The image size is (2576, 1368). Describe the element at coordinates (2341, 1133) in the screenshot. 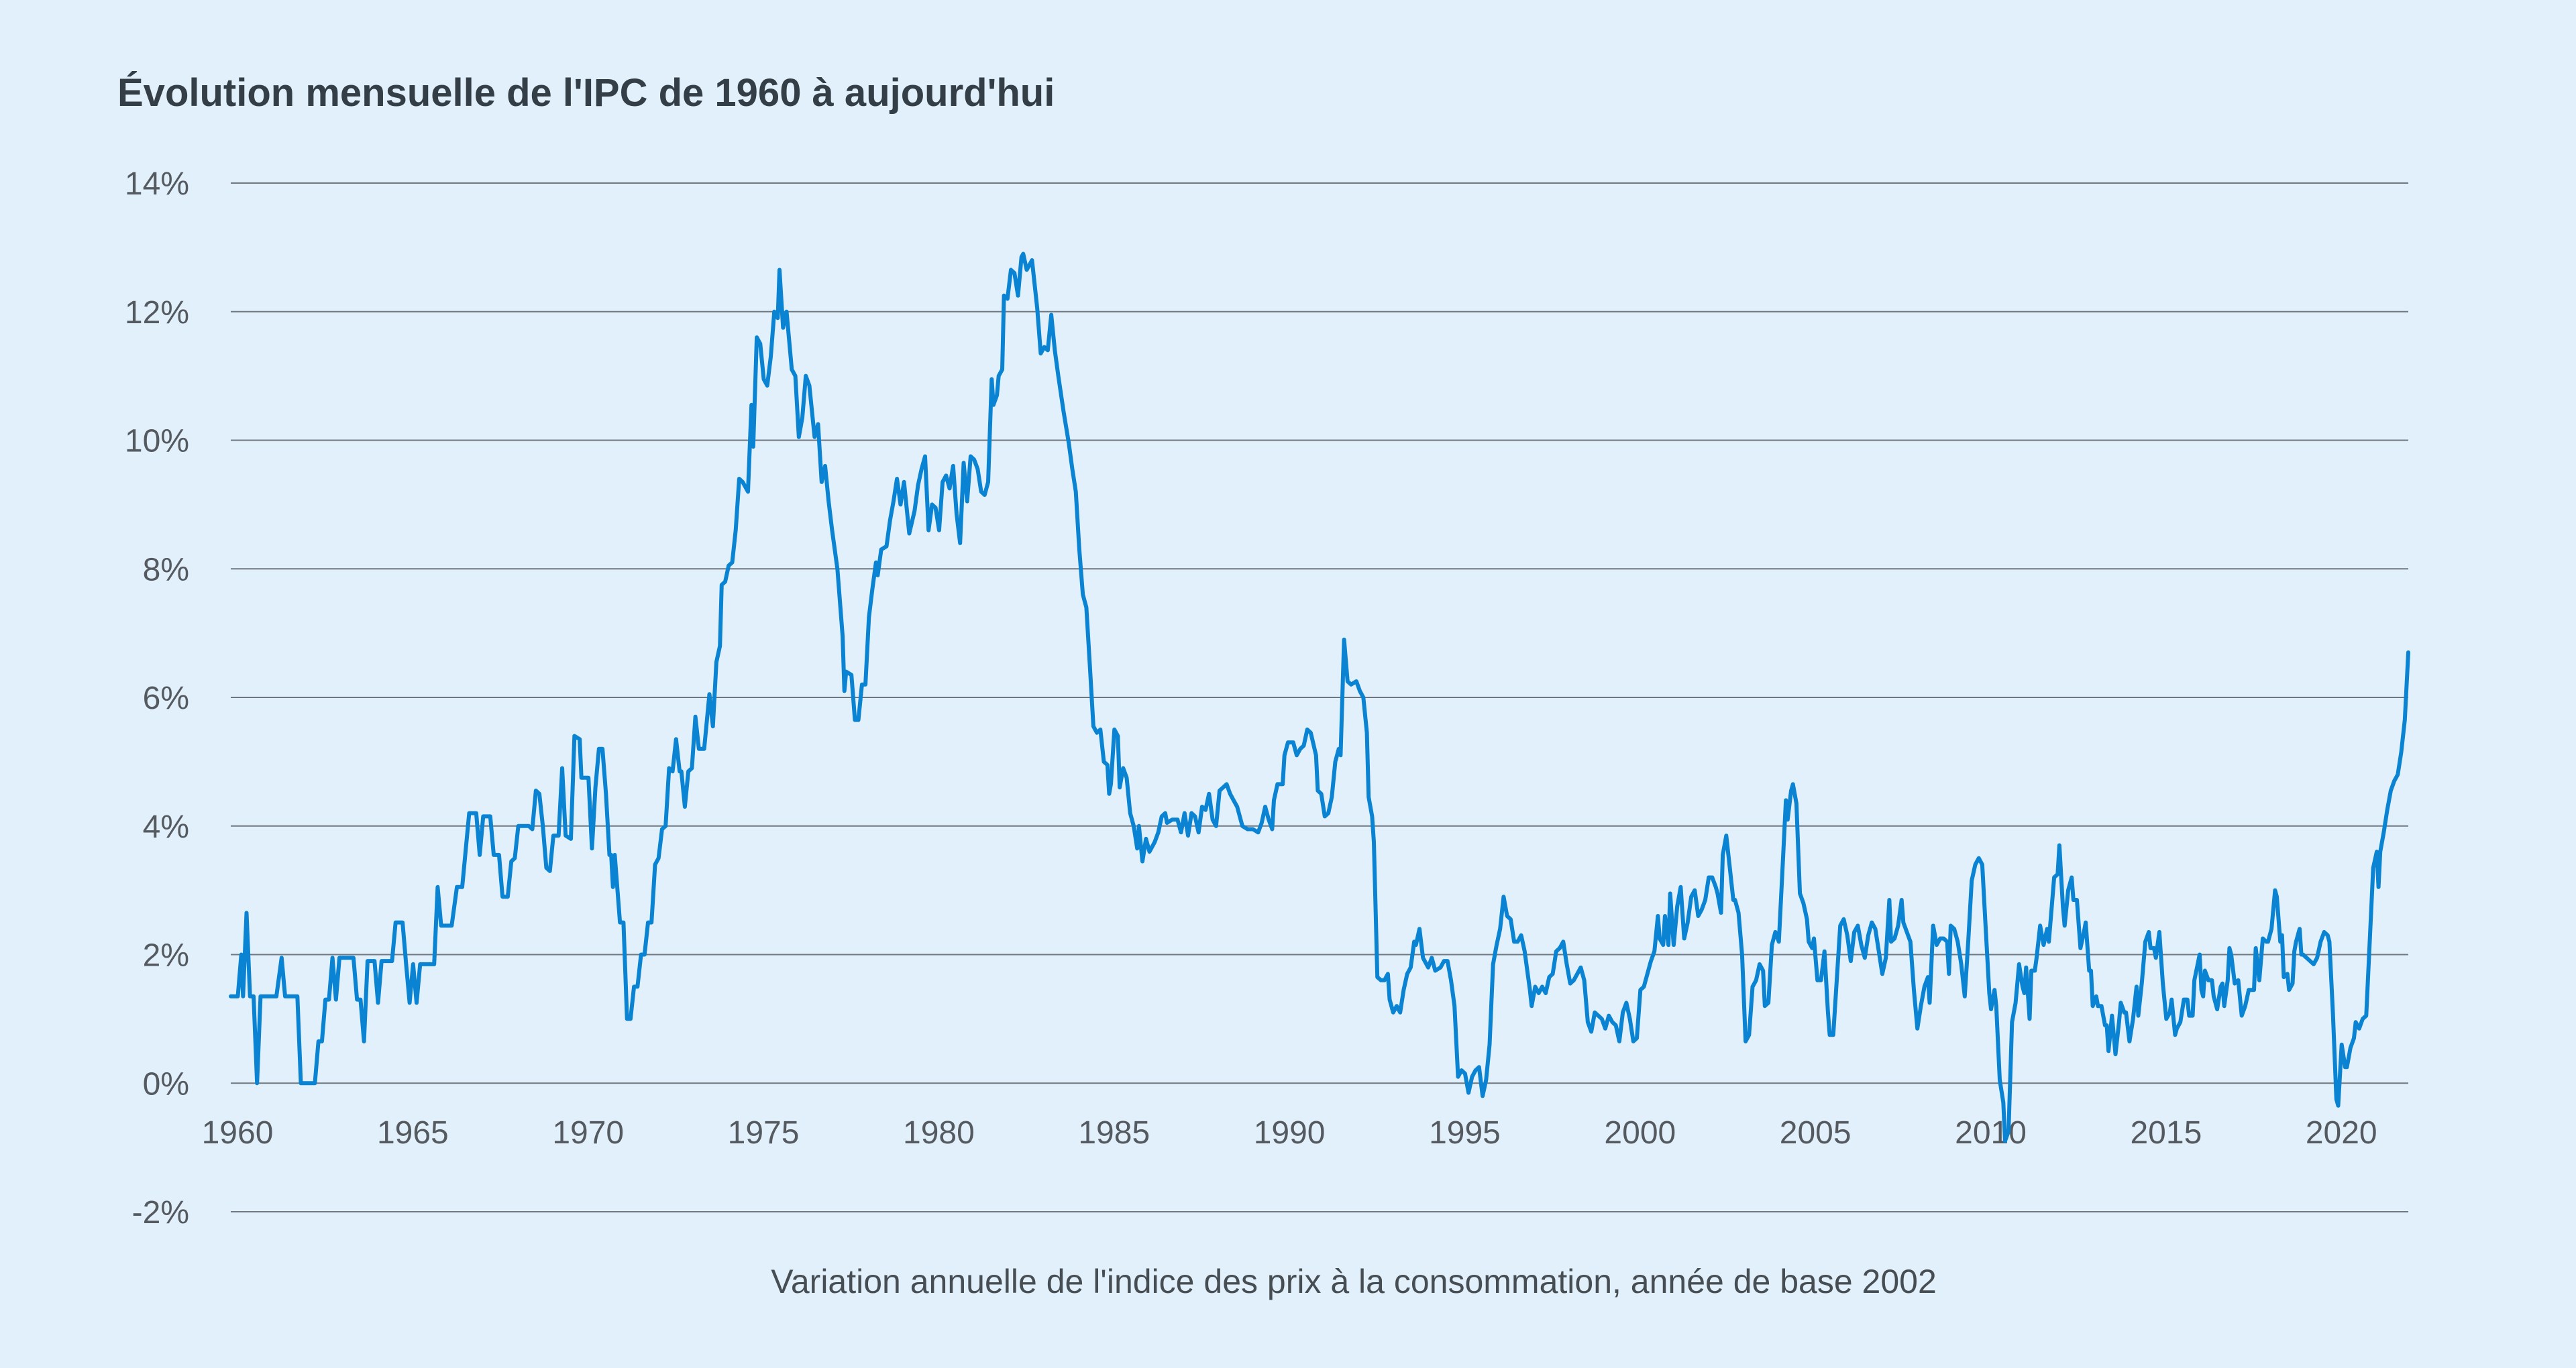

I see `x-tick-label: 2020` at that location.